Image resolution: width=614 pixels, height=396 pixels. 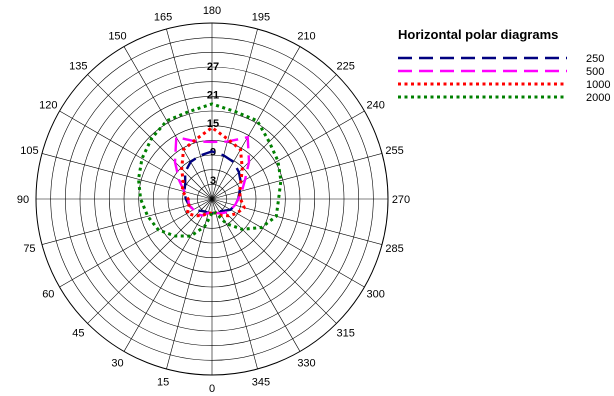 What do you see at coordinates (595, 72) in the screenshot?
I see `legend-label-500: 500` at bounding box center [595, 72].